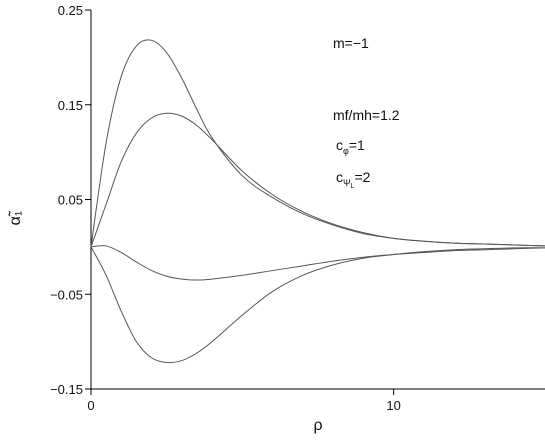 The image size is (545, 440). What do you see at coordinates (66, 294) in the screenshot?
I see `y-tick-label: −0.05` at bounding box center [66, 294].